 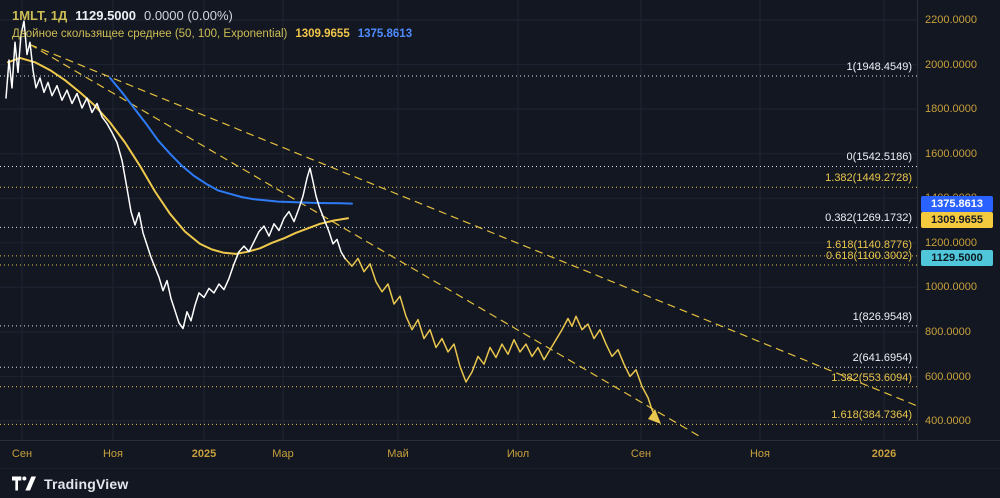 I want to click on price-change: 0.0000 (0.00%), so click(x=188, y=15).